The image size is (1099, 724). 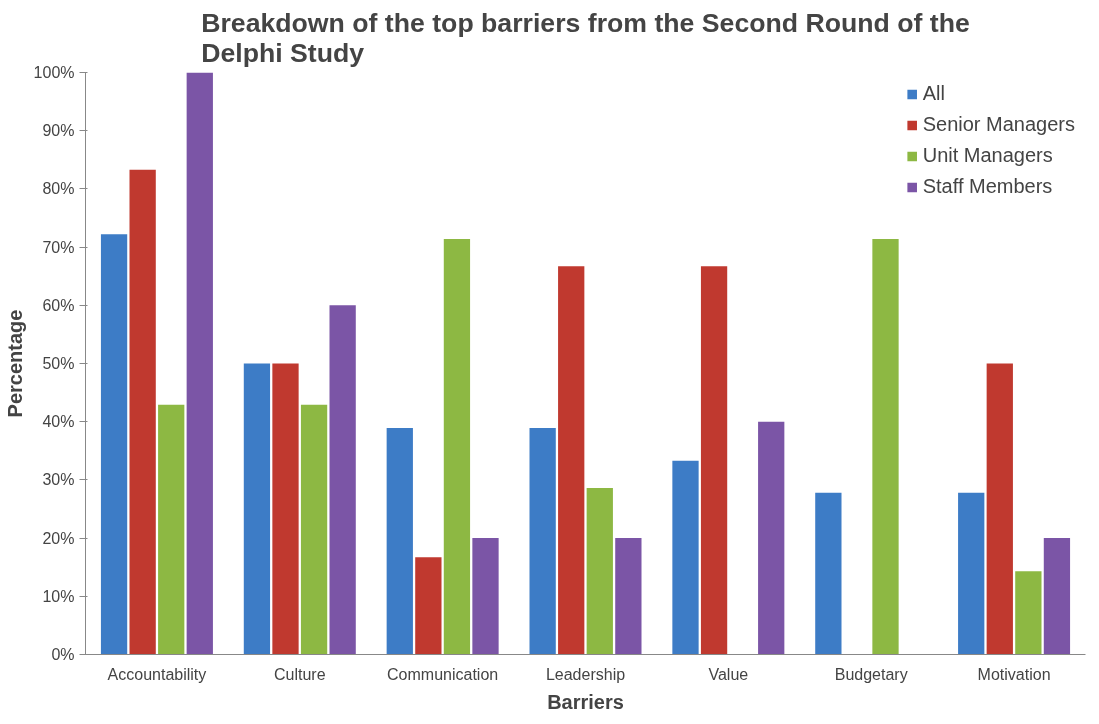 I want to click on y-tick-label: 70%, so click(x=58, y=247).